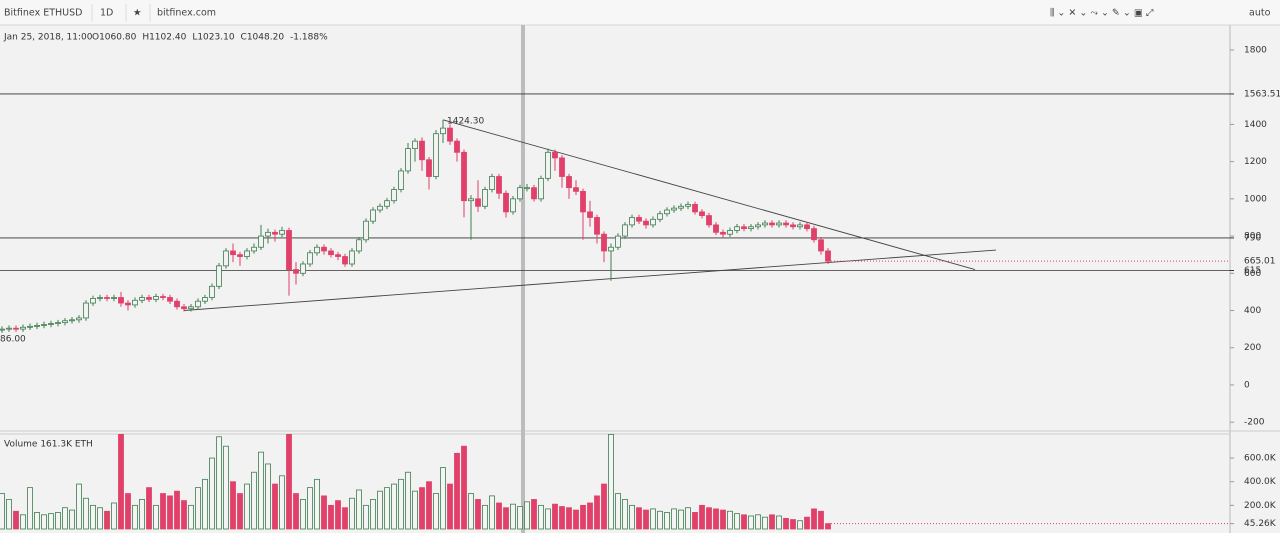  What do you see at coordinates (1260, 262) in the screenshot?
I see `last-price-label: 665.01` at bounding box center [1260, 262].